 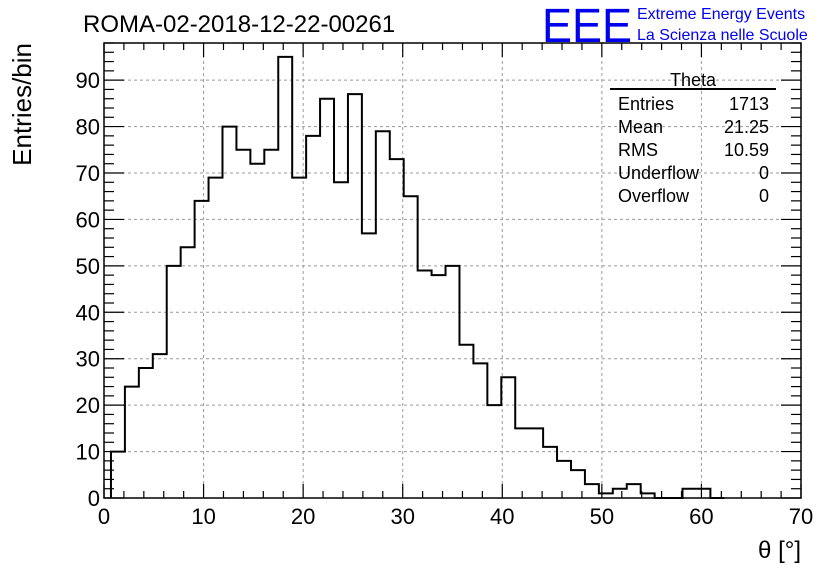 I want to click on stats-row-overflow: Overflow 0, so click(x=693, y=196).